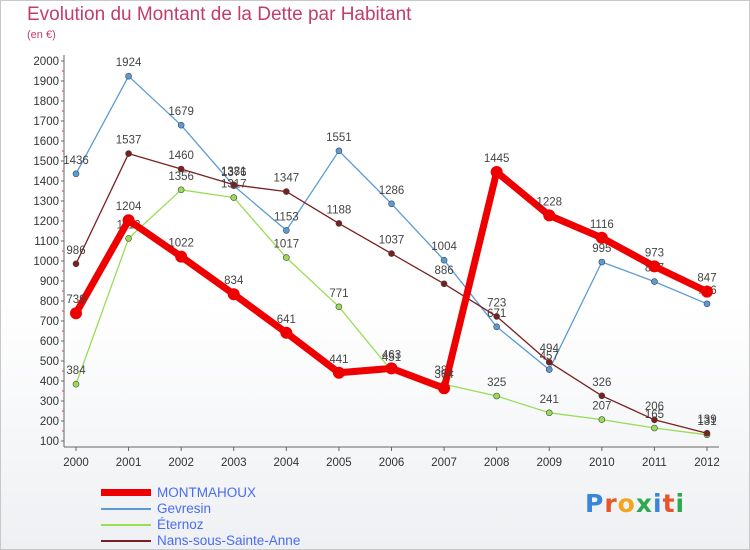 The height and width of the screenshot is (550, 750). I want to click on x-tick-label: 2002, so click(181, 463).